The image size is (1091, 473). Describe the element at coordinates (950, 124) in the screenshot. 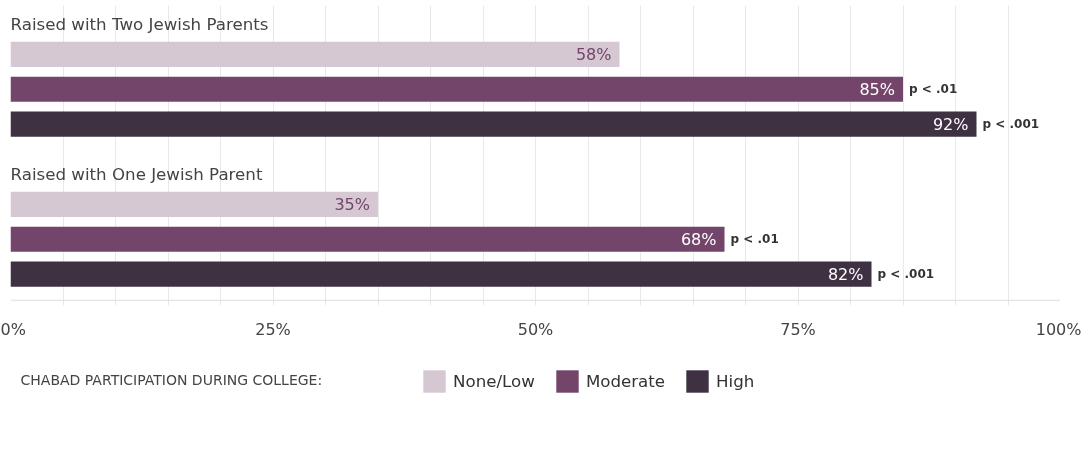

I see `data-label: 92%` at that location.